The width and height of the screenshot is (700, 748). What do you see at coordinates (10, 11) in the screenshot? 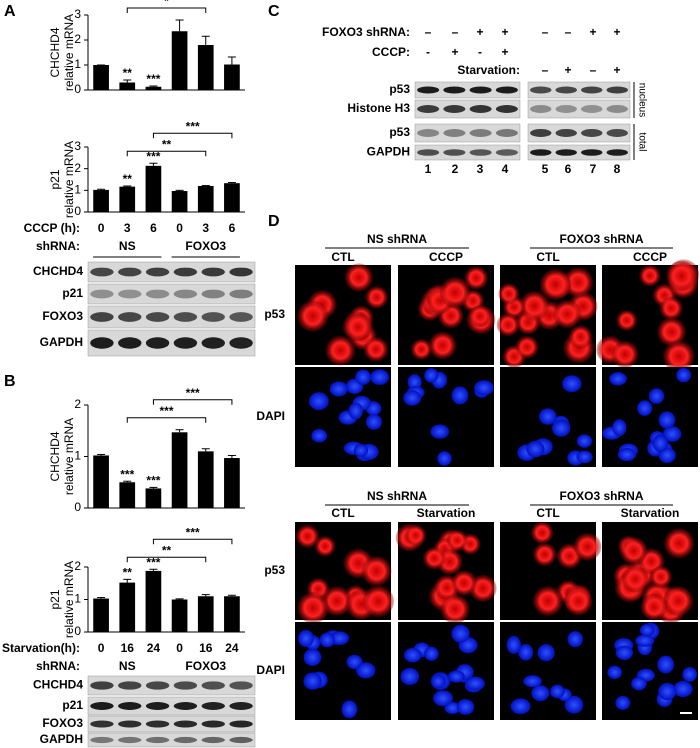
I see `panel-label: A` at bounding box center [10, 11].